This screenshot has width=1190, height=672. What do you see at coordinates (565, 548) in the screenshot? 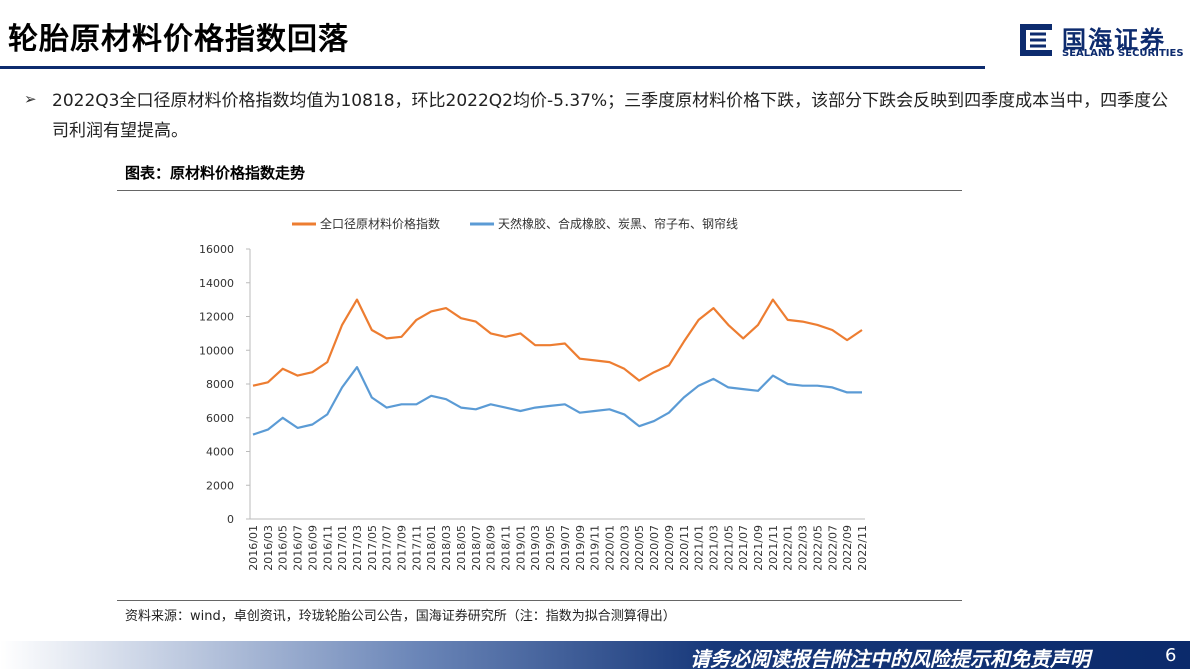
I see `x-tick-label: 2019/07` at bounding box center [565, 548].